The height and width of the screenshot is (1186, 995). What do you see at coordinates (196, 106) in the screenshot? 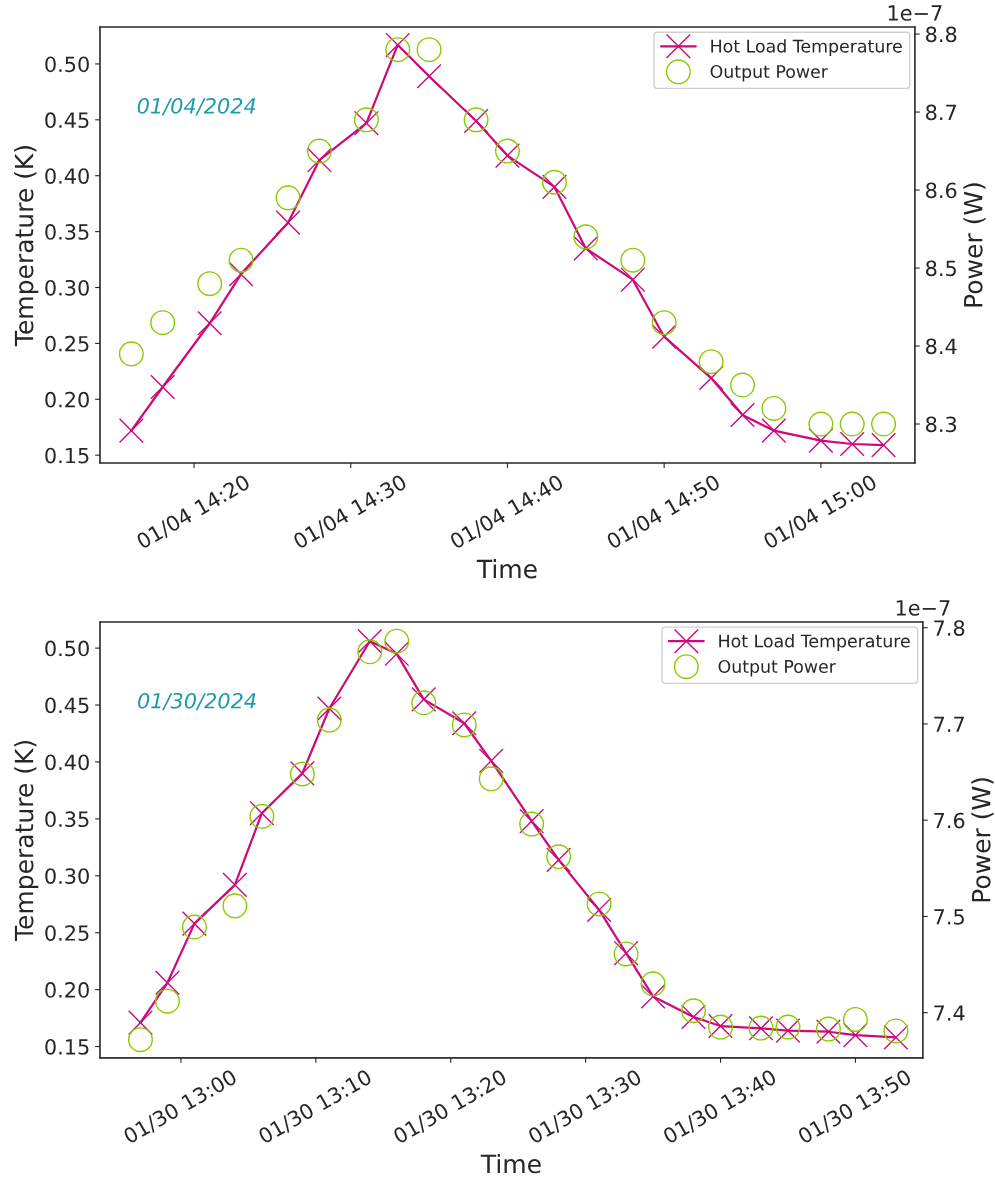
I see `annotation: 01/04/2024` at bounding box center [196, 106].